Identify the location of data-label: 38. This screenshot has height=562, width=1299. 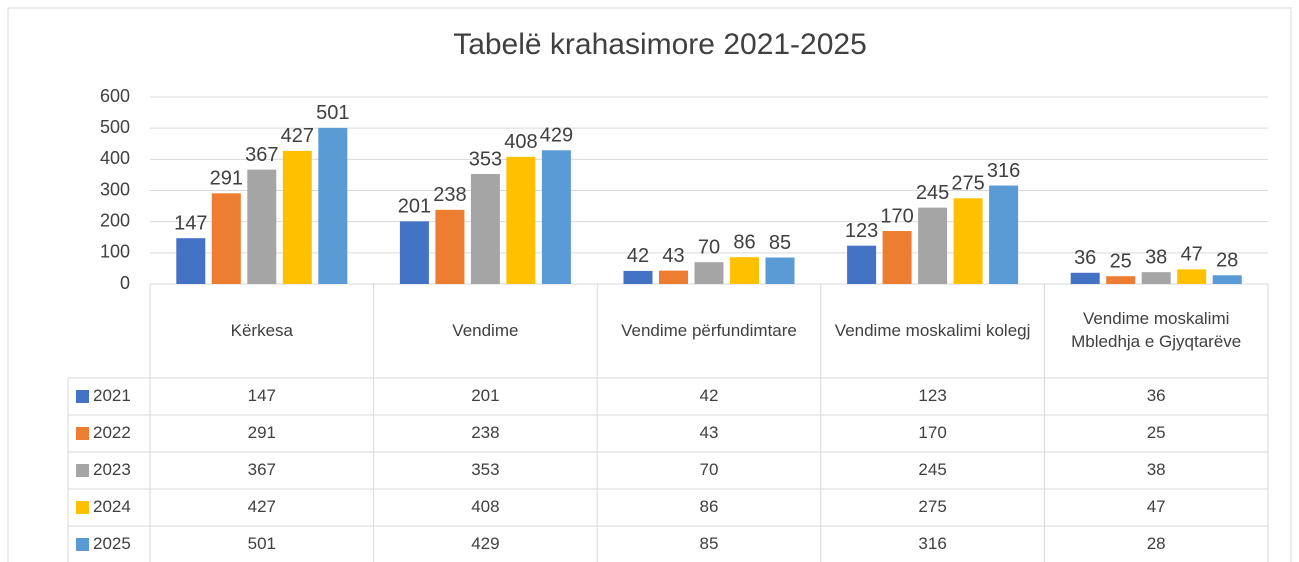
(1156, 257).